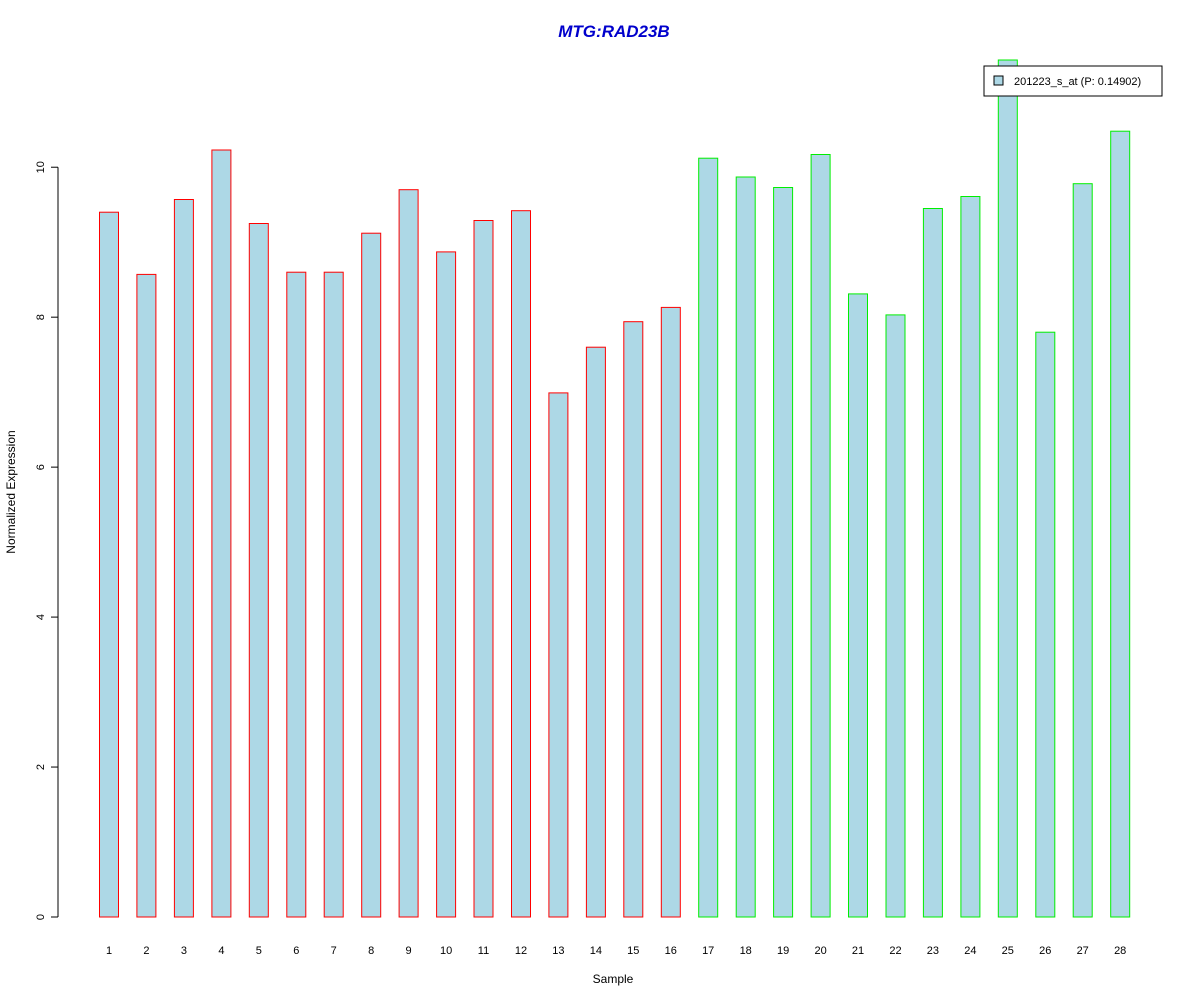  What do you see at coordinates (41, 617) in the screenshot?
I see `y-tick-label: 4` at bounding box center [41, 617].